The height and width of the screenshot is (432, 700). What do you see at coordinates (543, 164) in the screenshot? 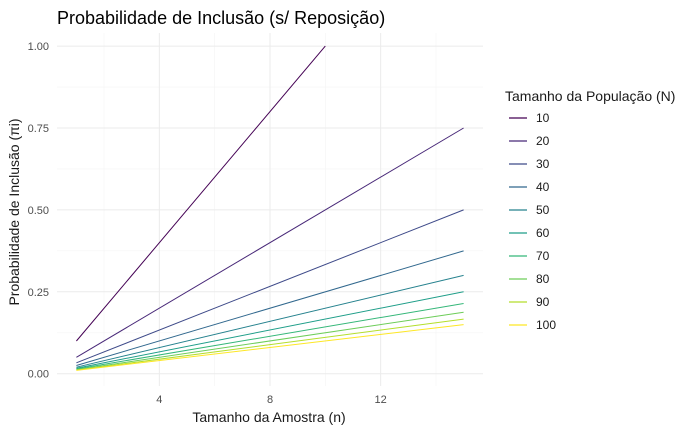
I see `legend-label-30: 30` at bounding box center [543, 164].